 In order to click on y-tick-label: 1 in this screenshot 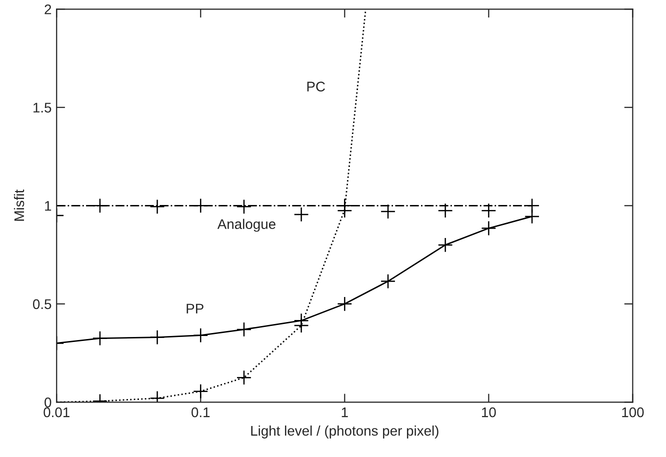, I will do `click(48, 206)`.